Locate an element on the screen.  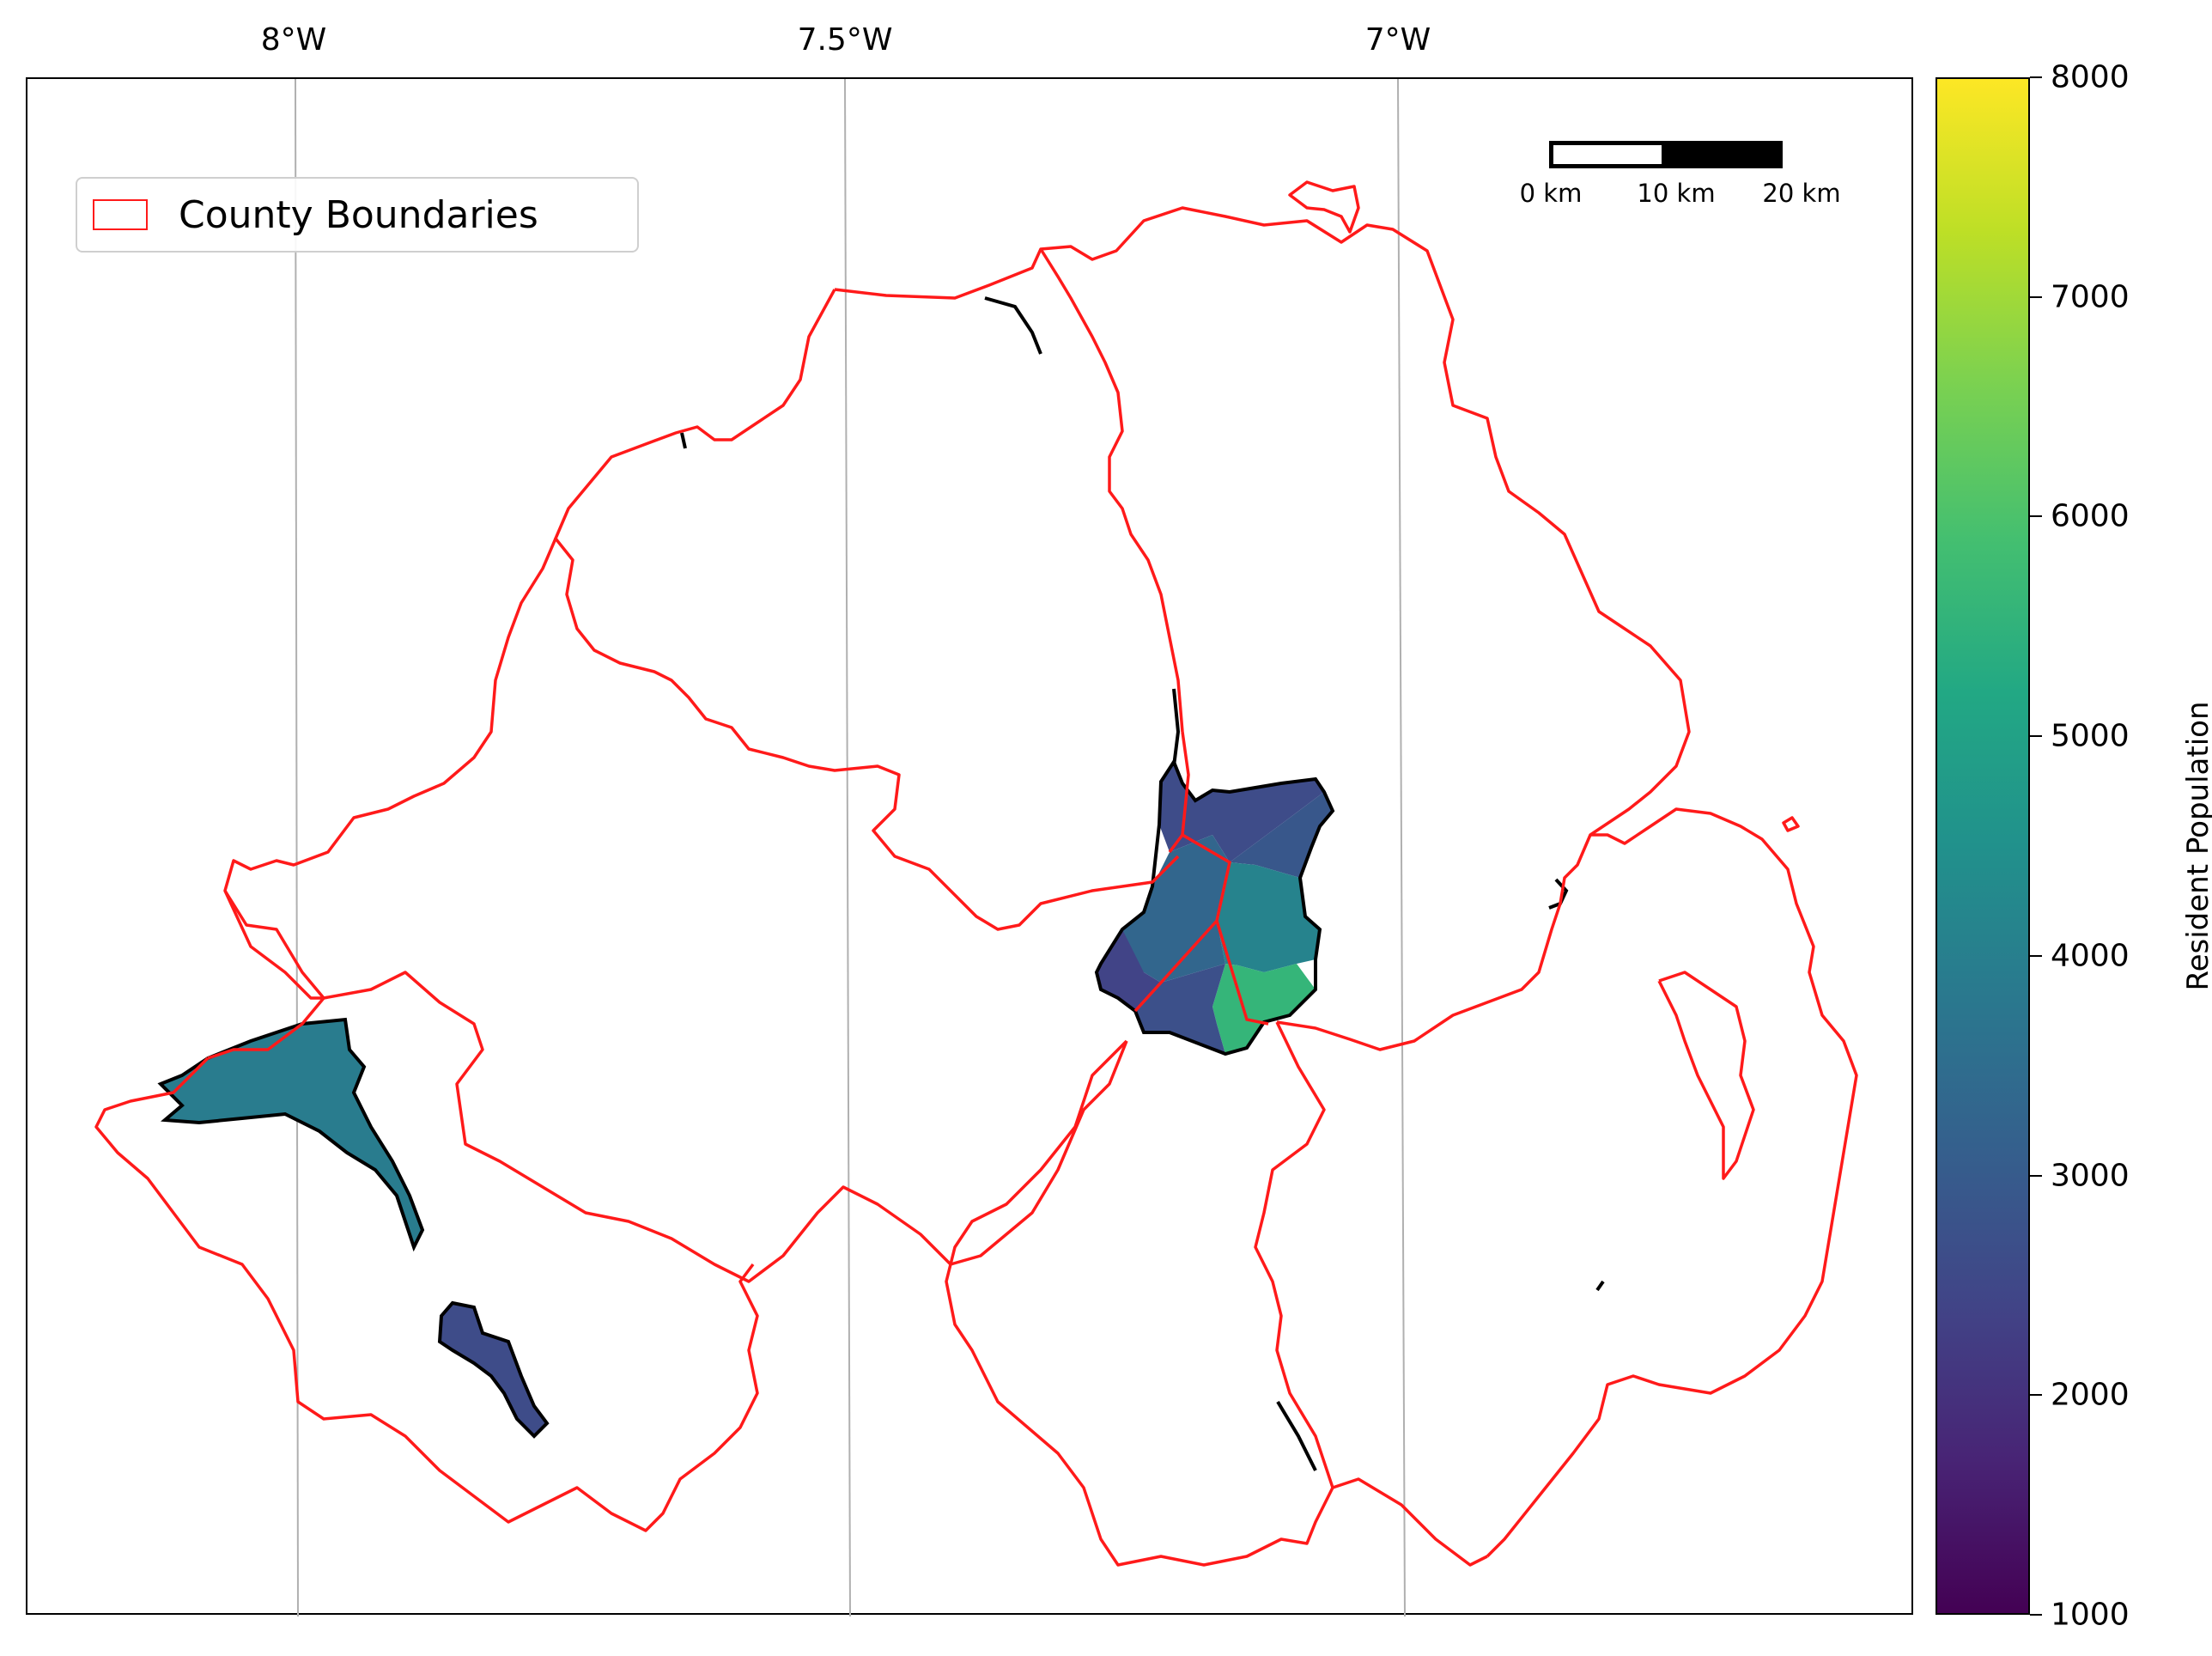
map-legend: County Boundaries is located at coordinates (357, 215).